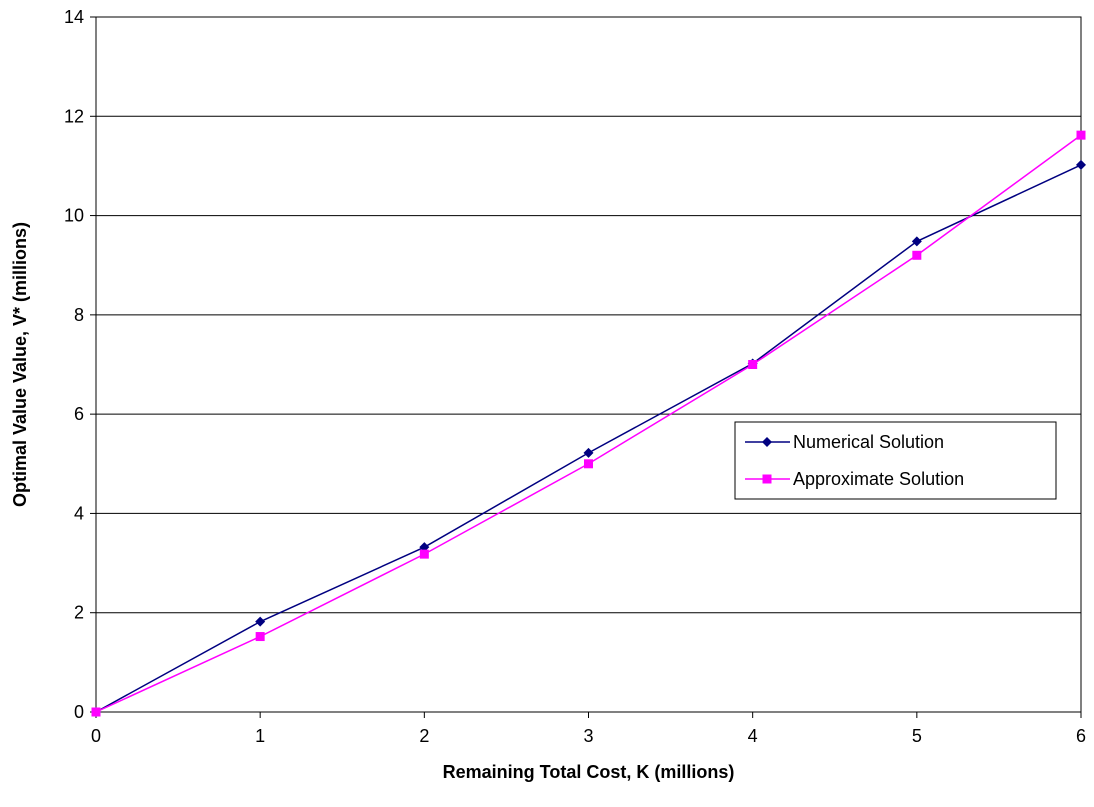 This screenshot has height=807, width=1094. Describe the element at coordinates (79, 414) in the screenshot. I see `y-tick-label: 6` at that location.